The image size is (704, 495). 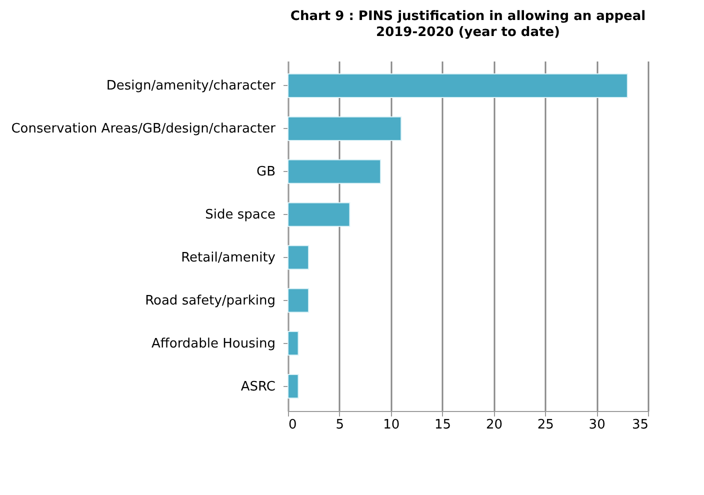 What do you see at coordinates (545, 425) in the screenshot?
I see `x-tick-label: 25` at bounding box center [545, 425].